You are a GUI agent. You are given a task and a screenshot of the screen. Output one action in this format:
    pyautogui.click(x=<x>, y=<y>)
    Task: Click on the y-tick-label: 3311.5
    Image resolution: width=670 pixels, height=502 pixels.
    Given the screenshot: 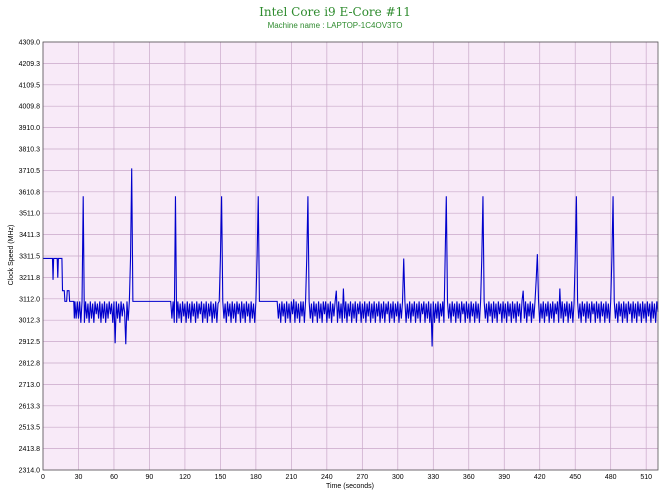 What is the action you would take?
    pyautogui.click(x=29, y=257)
    